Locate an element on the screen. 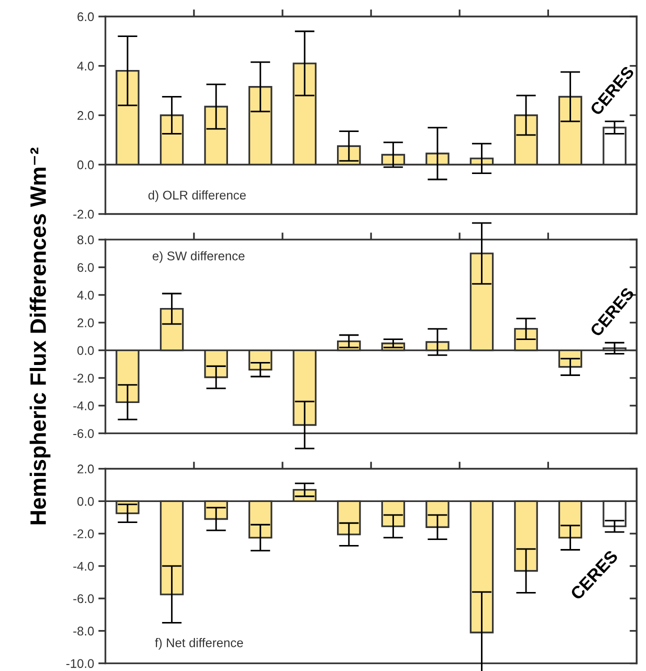 The image size is (646, 671). y-tick-label: -8.0 is located at coordinates (83, 631).